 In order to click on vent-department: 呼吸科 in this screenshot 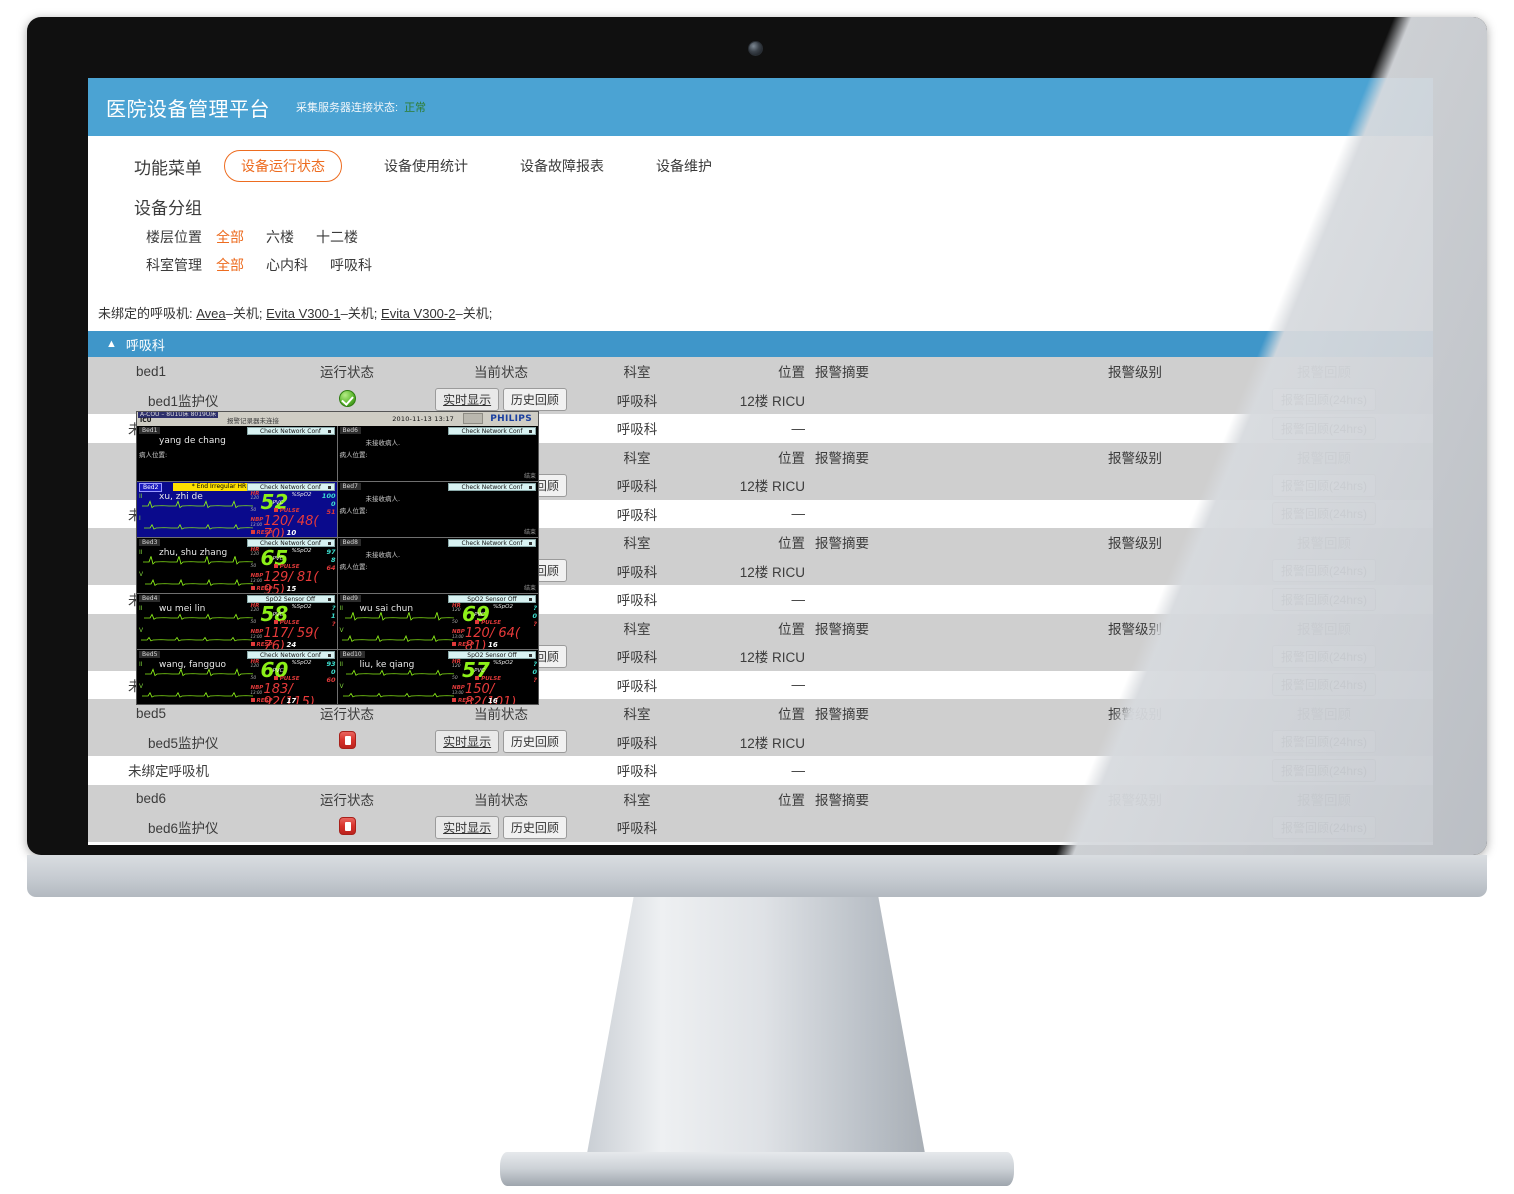, I will do `click(637, 601)`.